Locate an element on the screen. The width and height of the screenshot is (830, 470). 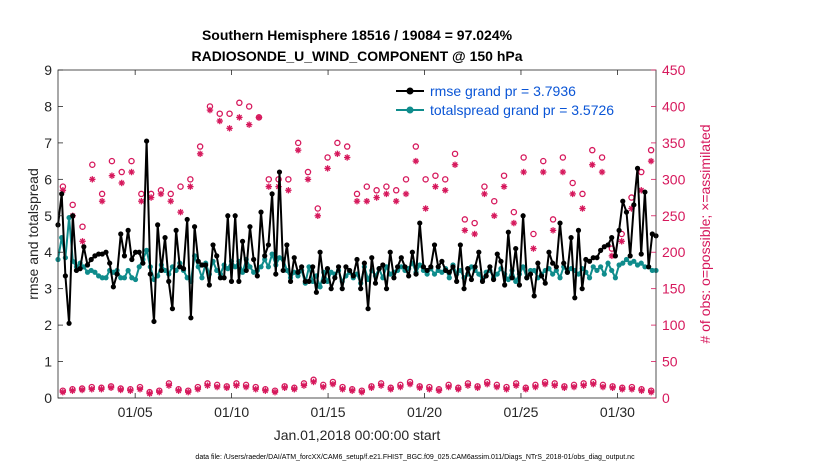
y-right-tick-label-2: 100 is located at coordinates (674, 325).